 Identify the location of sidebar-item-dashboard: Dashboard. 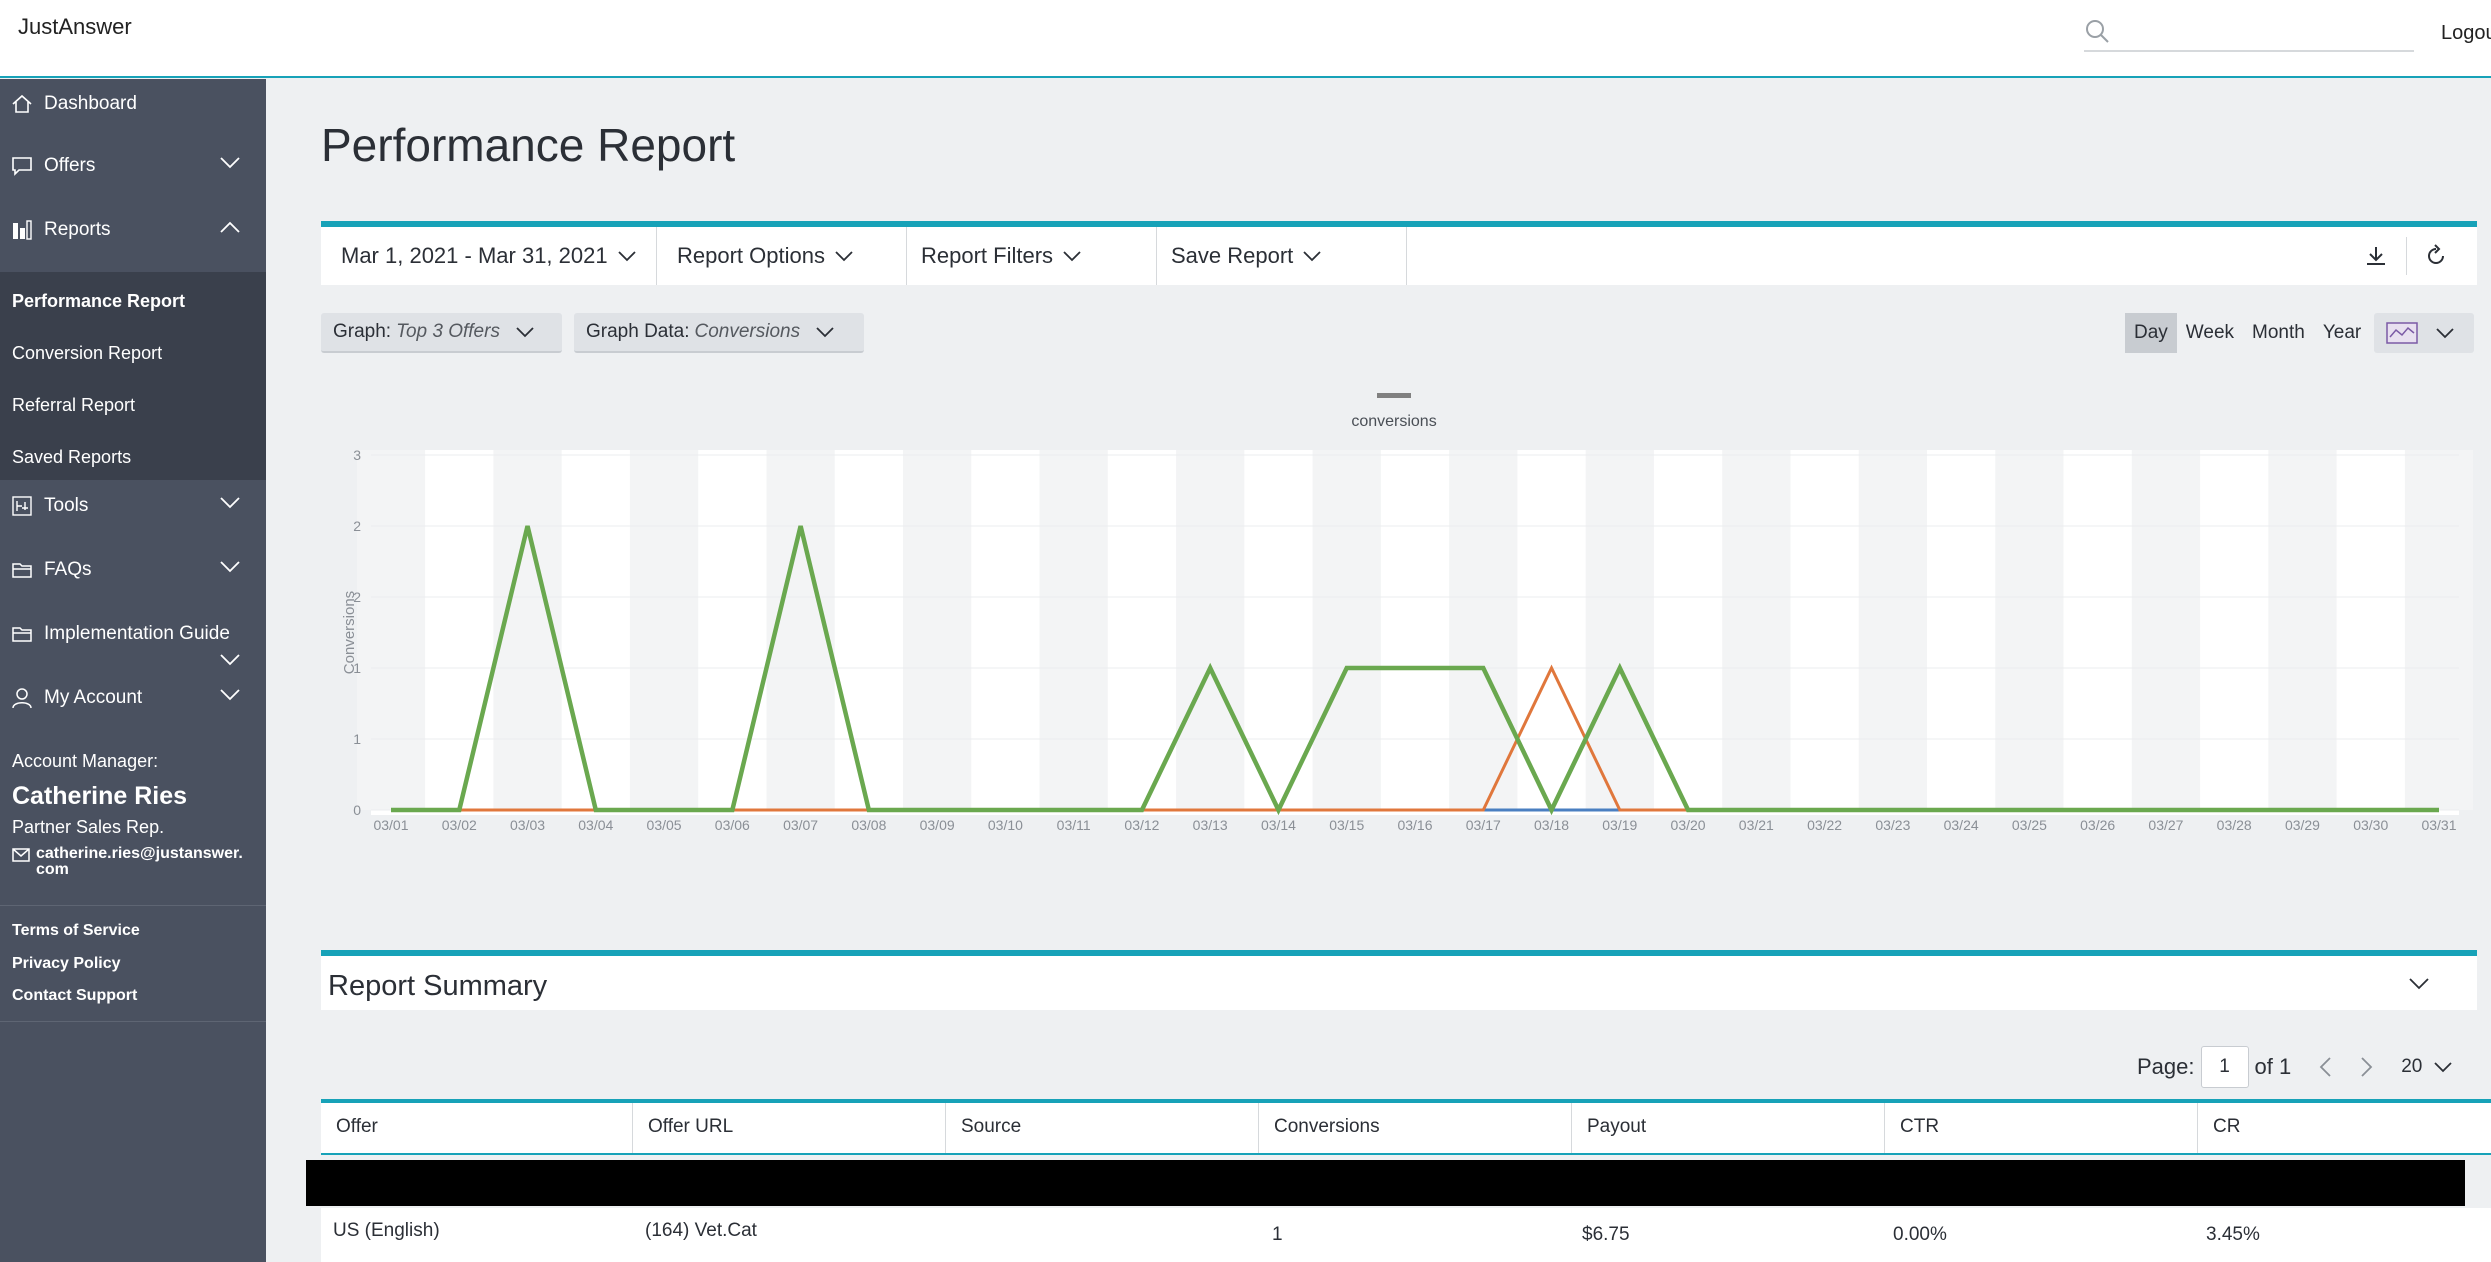
(133, 104).